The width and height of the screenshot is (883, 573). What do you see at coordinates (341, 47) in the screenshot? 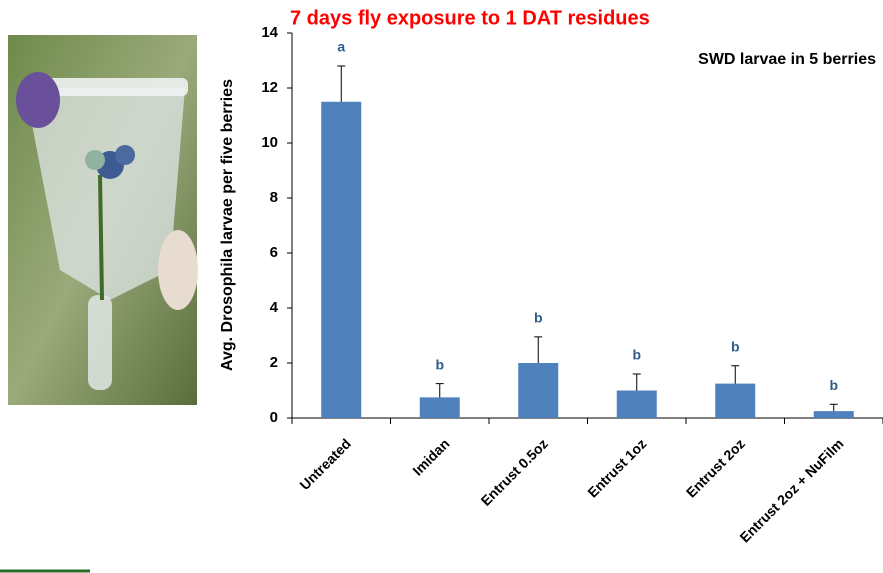
I see `significance-letter: a` at bounding box center [341, 47].